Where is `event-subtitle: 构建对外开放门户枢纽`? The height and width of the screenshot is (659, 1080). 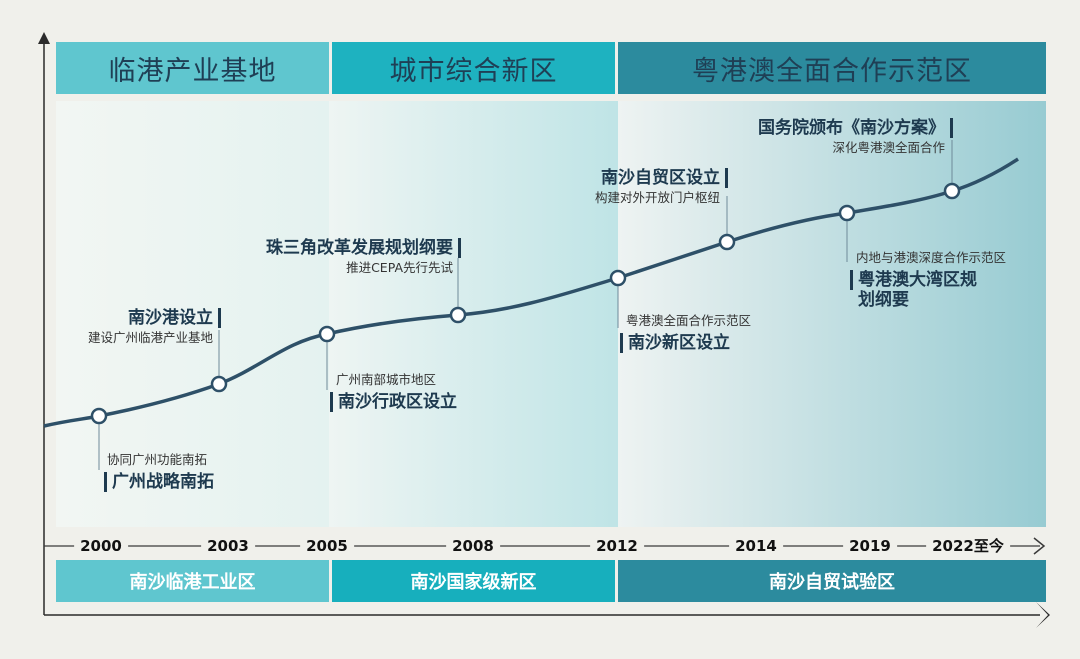
event-subtitle: 构建对外开放门户枢纽 is located at coordinates (657, 197).